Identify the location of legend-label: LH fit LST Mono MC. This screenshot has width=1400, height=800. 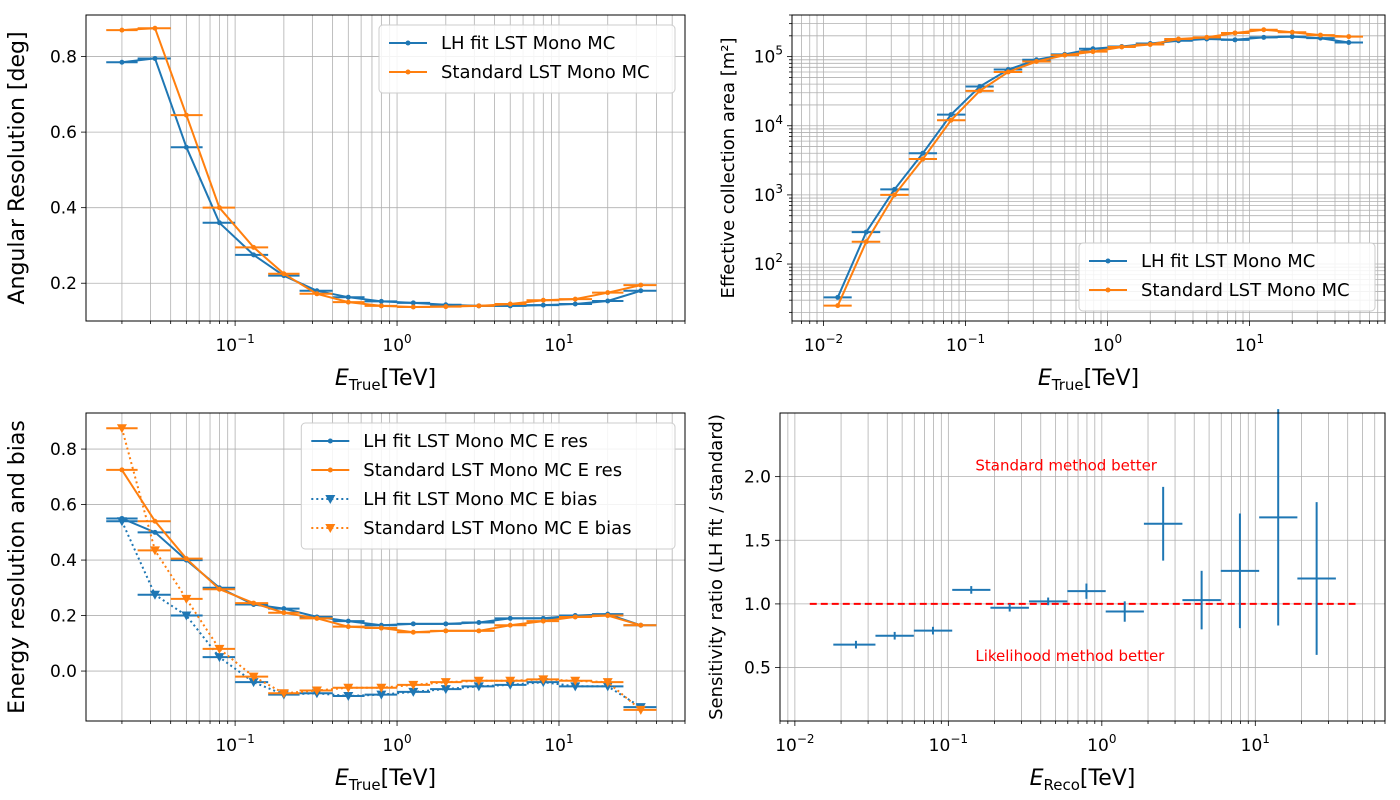
(528, 43).